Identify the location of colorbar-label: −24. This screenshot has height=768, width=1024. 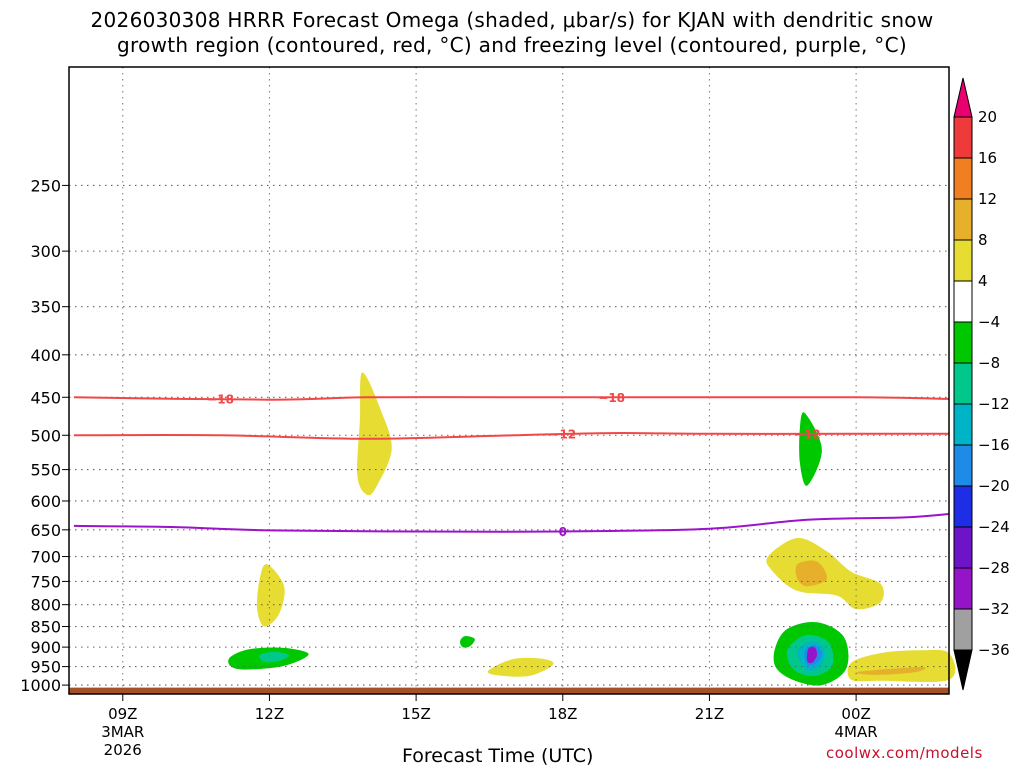
(994, 527).